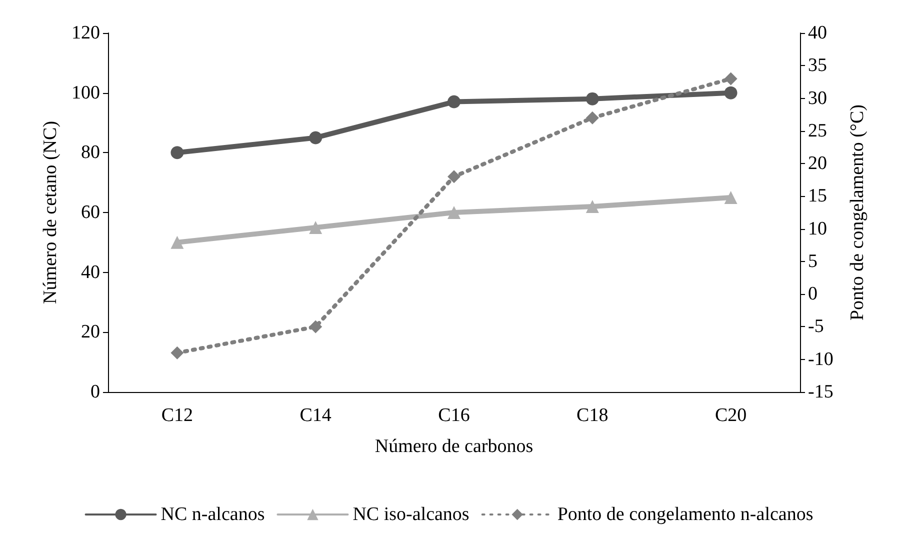 This screenshot has height=545, width=898. What do you see at coordinates (592, 415) in the screenshot?
I see `x-tick-label: C18` at bounding box center [592, 415].